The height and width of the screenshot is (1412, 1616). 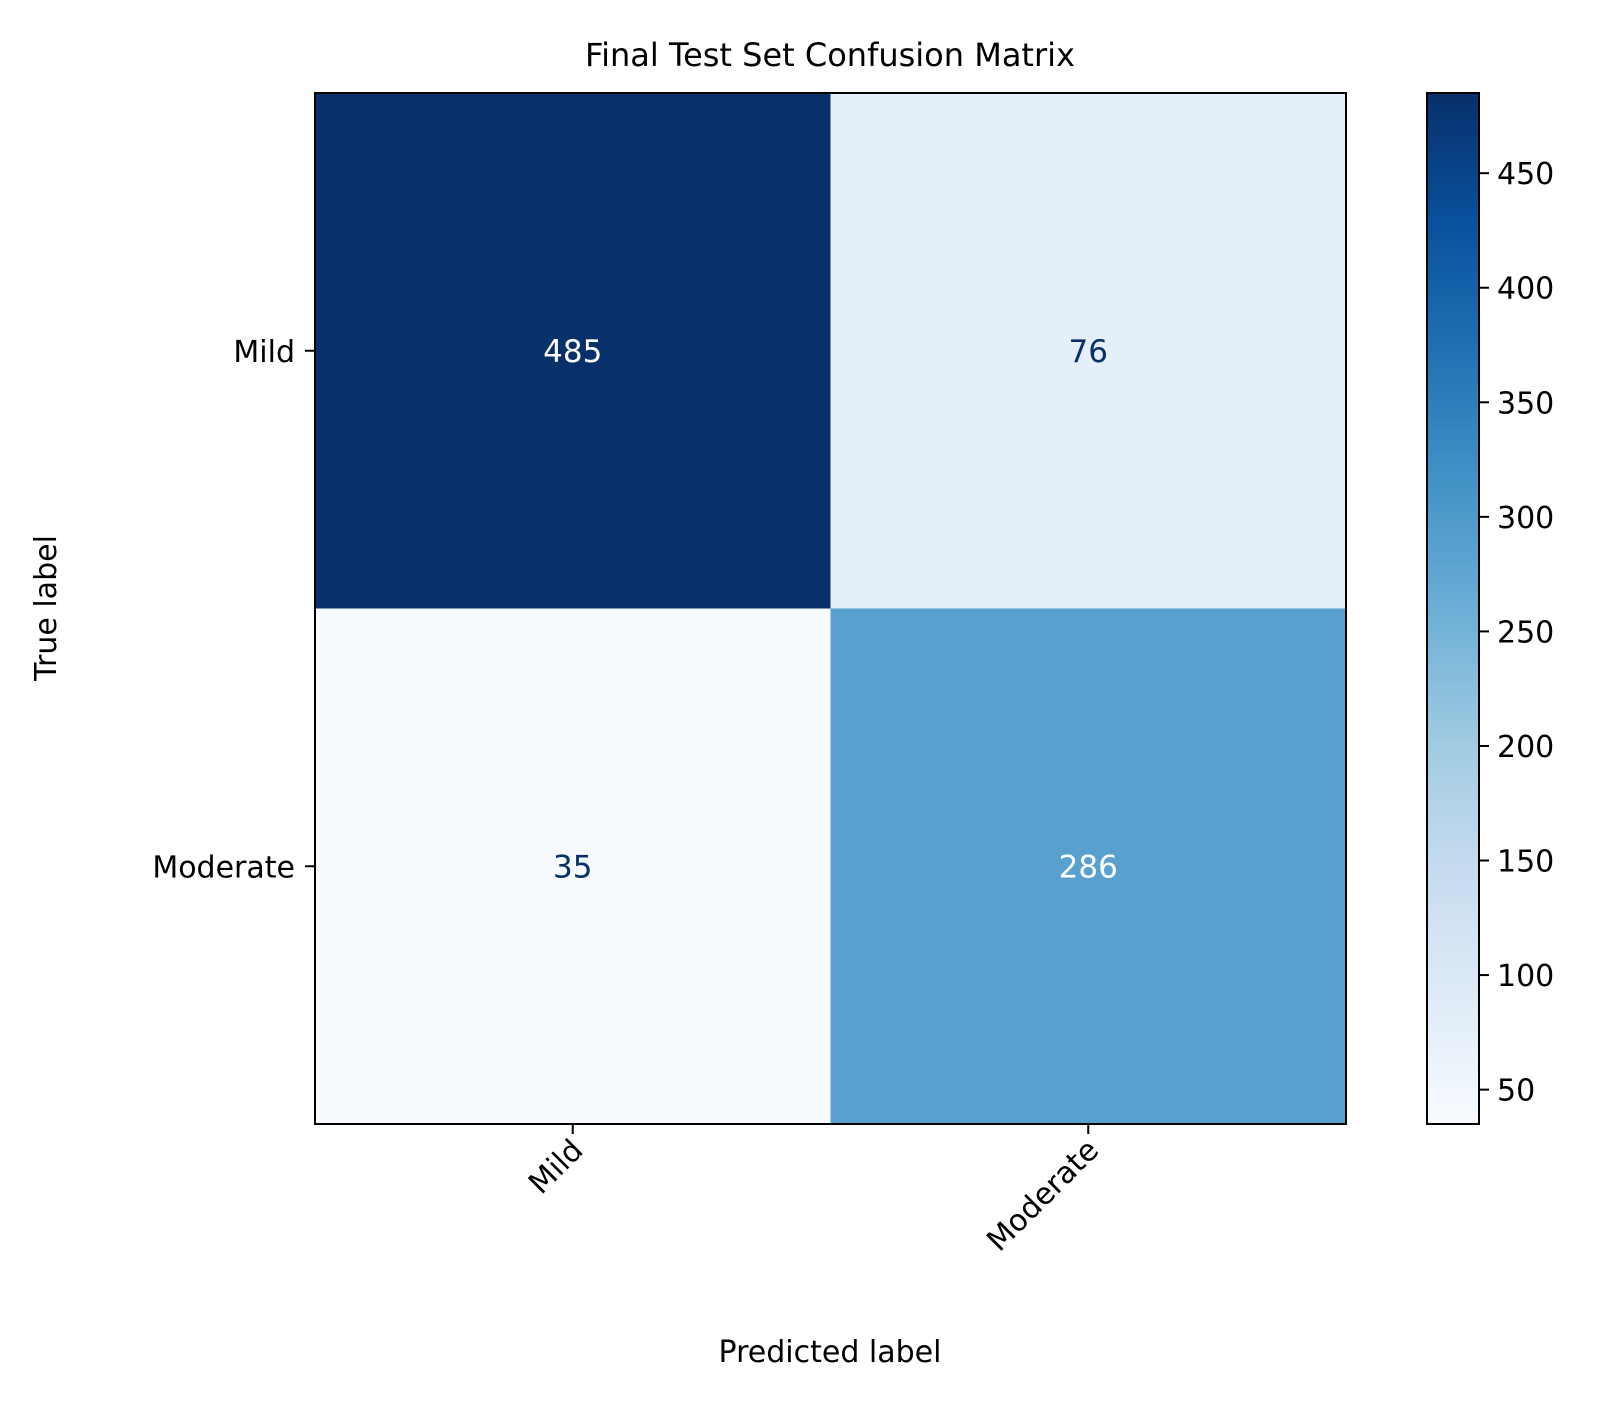 I want to click on colorbar-tick-label: 350, so click(x=1525, y=403).